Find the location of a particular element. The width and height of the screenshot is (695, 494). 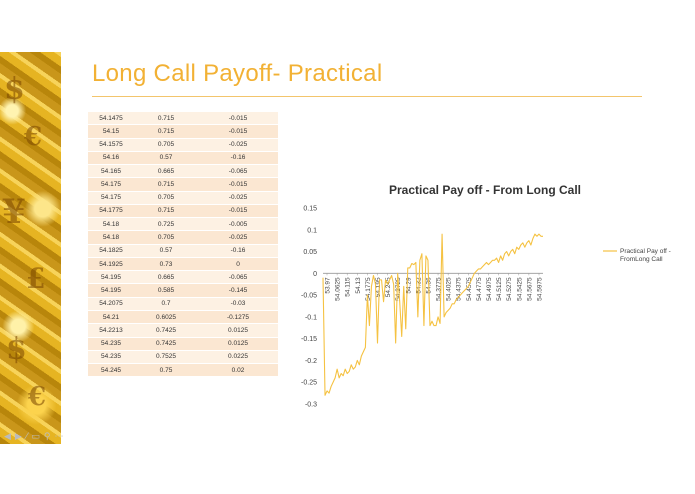

y-tick-label: 0.1 is located at coordinates (312, 230).